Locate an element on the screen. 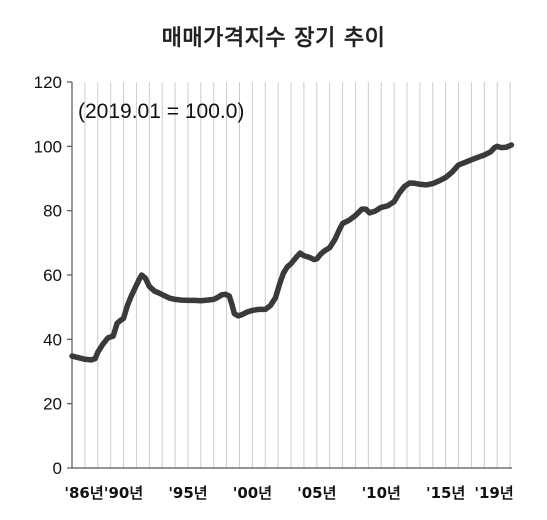 The height and width of the screenshot is (520, 547). y-tick-label: 20 is located at coordinates (52, 404).